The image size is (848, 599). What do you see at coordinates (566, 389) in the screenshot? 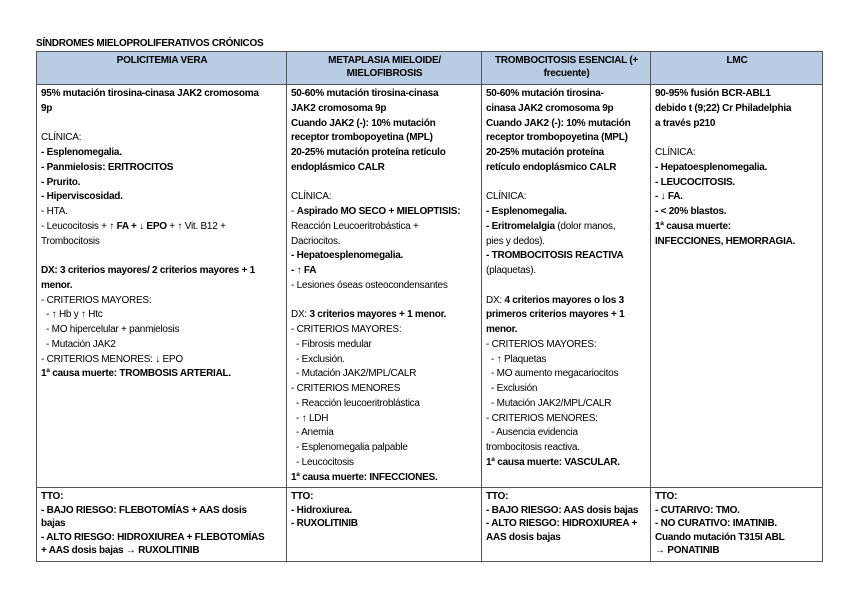
I see `text-line: - Exclusión` at bounding box center [566, 389].